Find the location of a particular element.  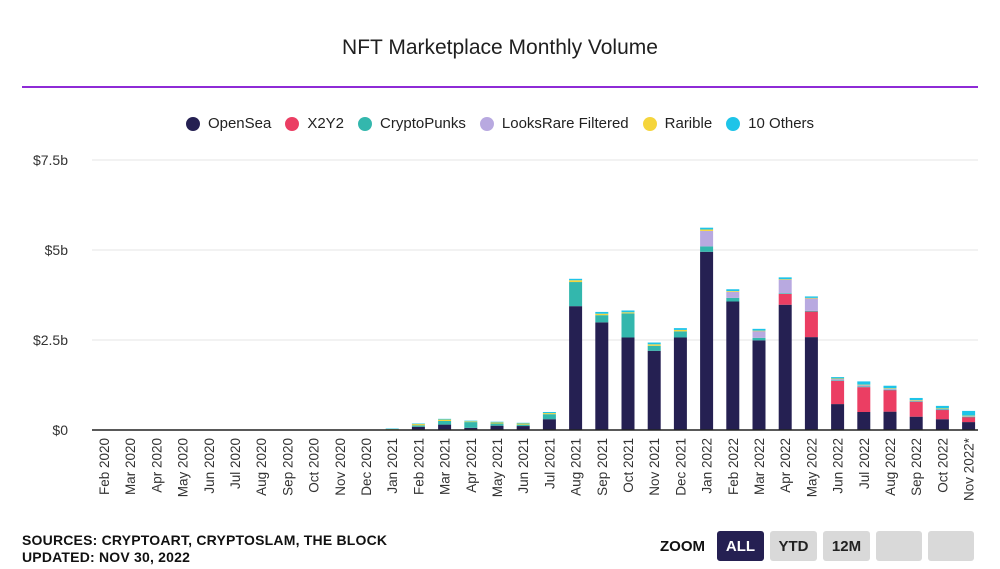

legend-label: Rarible is located at coordinates (688, 123).